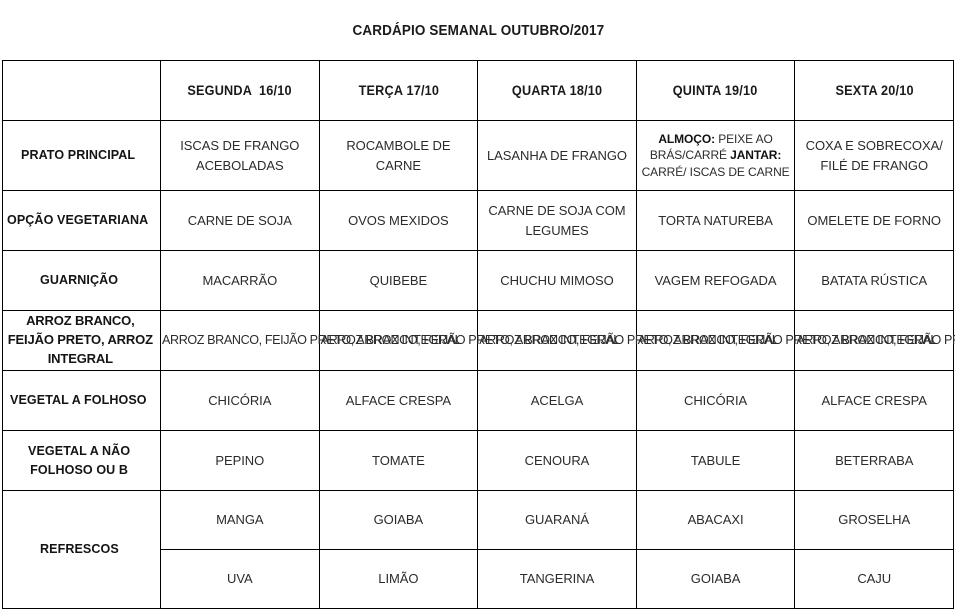  I want to click on day-header-label: SEXTA 20/10, so click(874, 90).